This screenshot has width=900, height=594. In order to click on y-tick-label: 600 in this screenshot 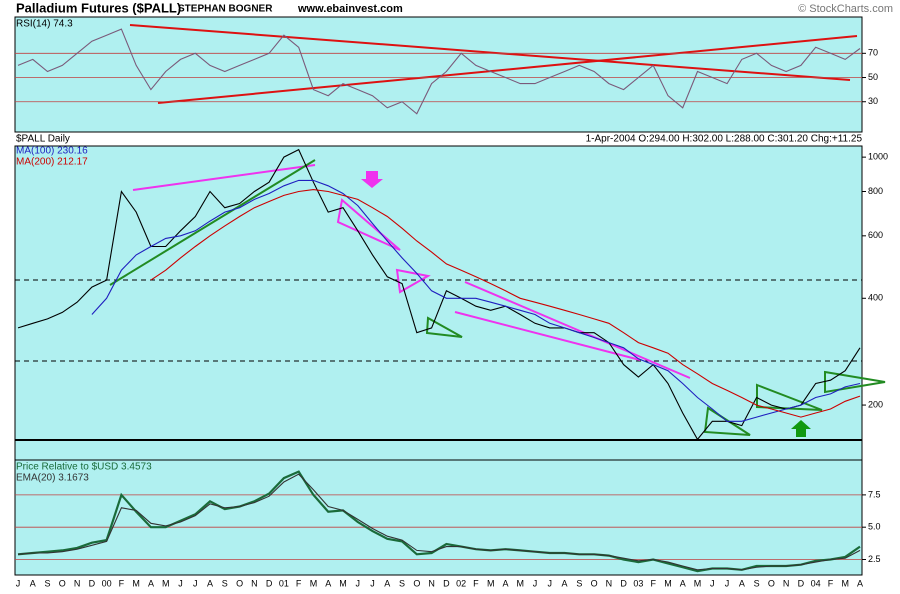, I will do `click(875, 235)`.